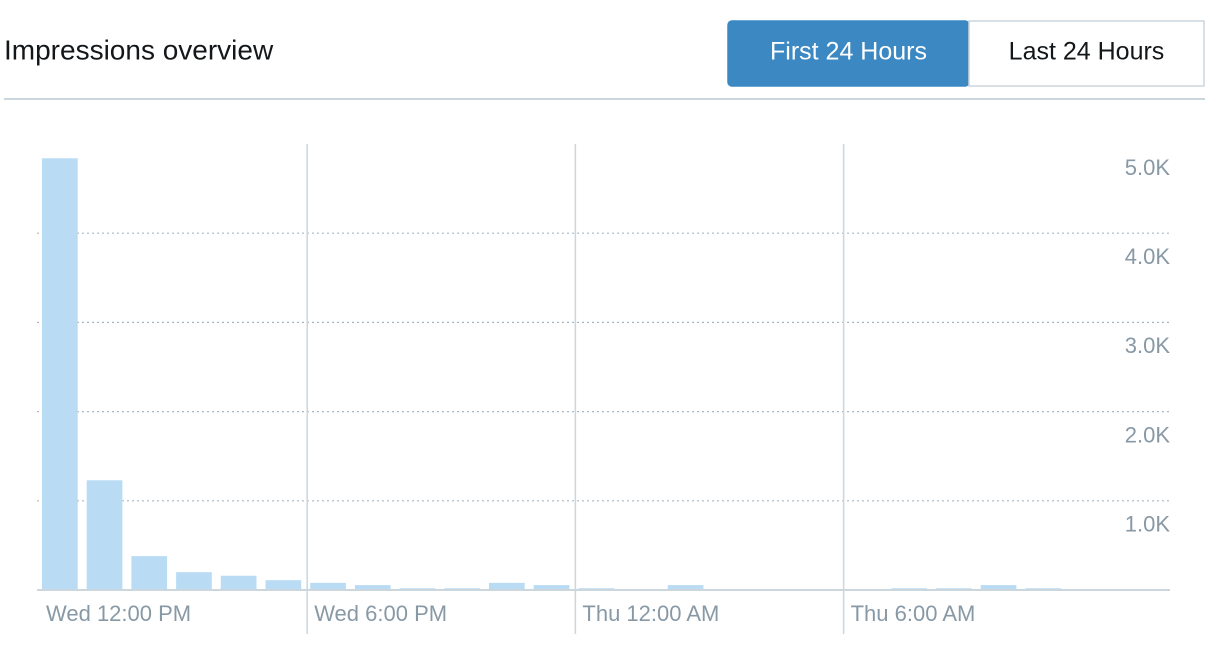  I want to click on y-tick-label: 1.0K, so click(1148, 524).